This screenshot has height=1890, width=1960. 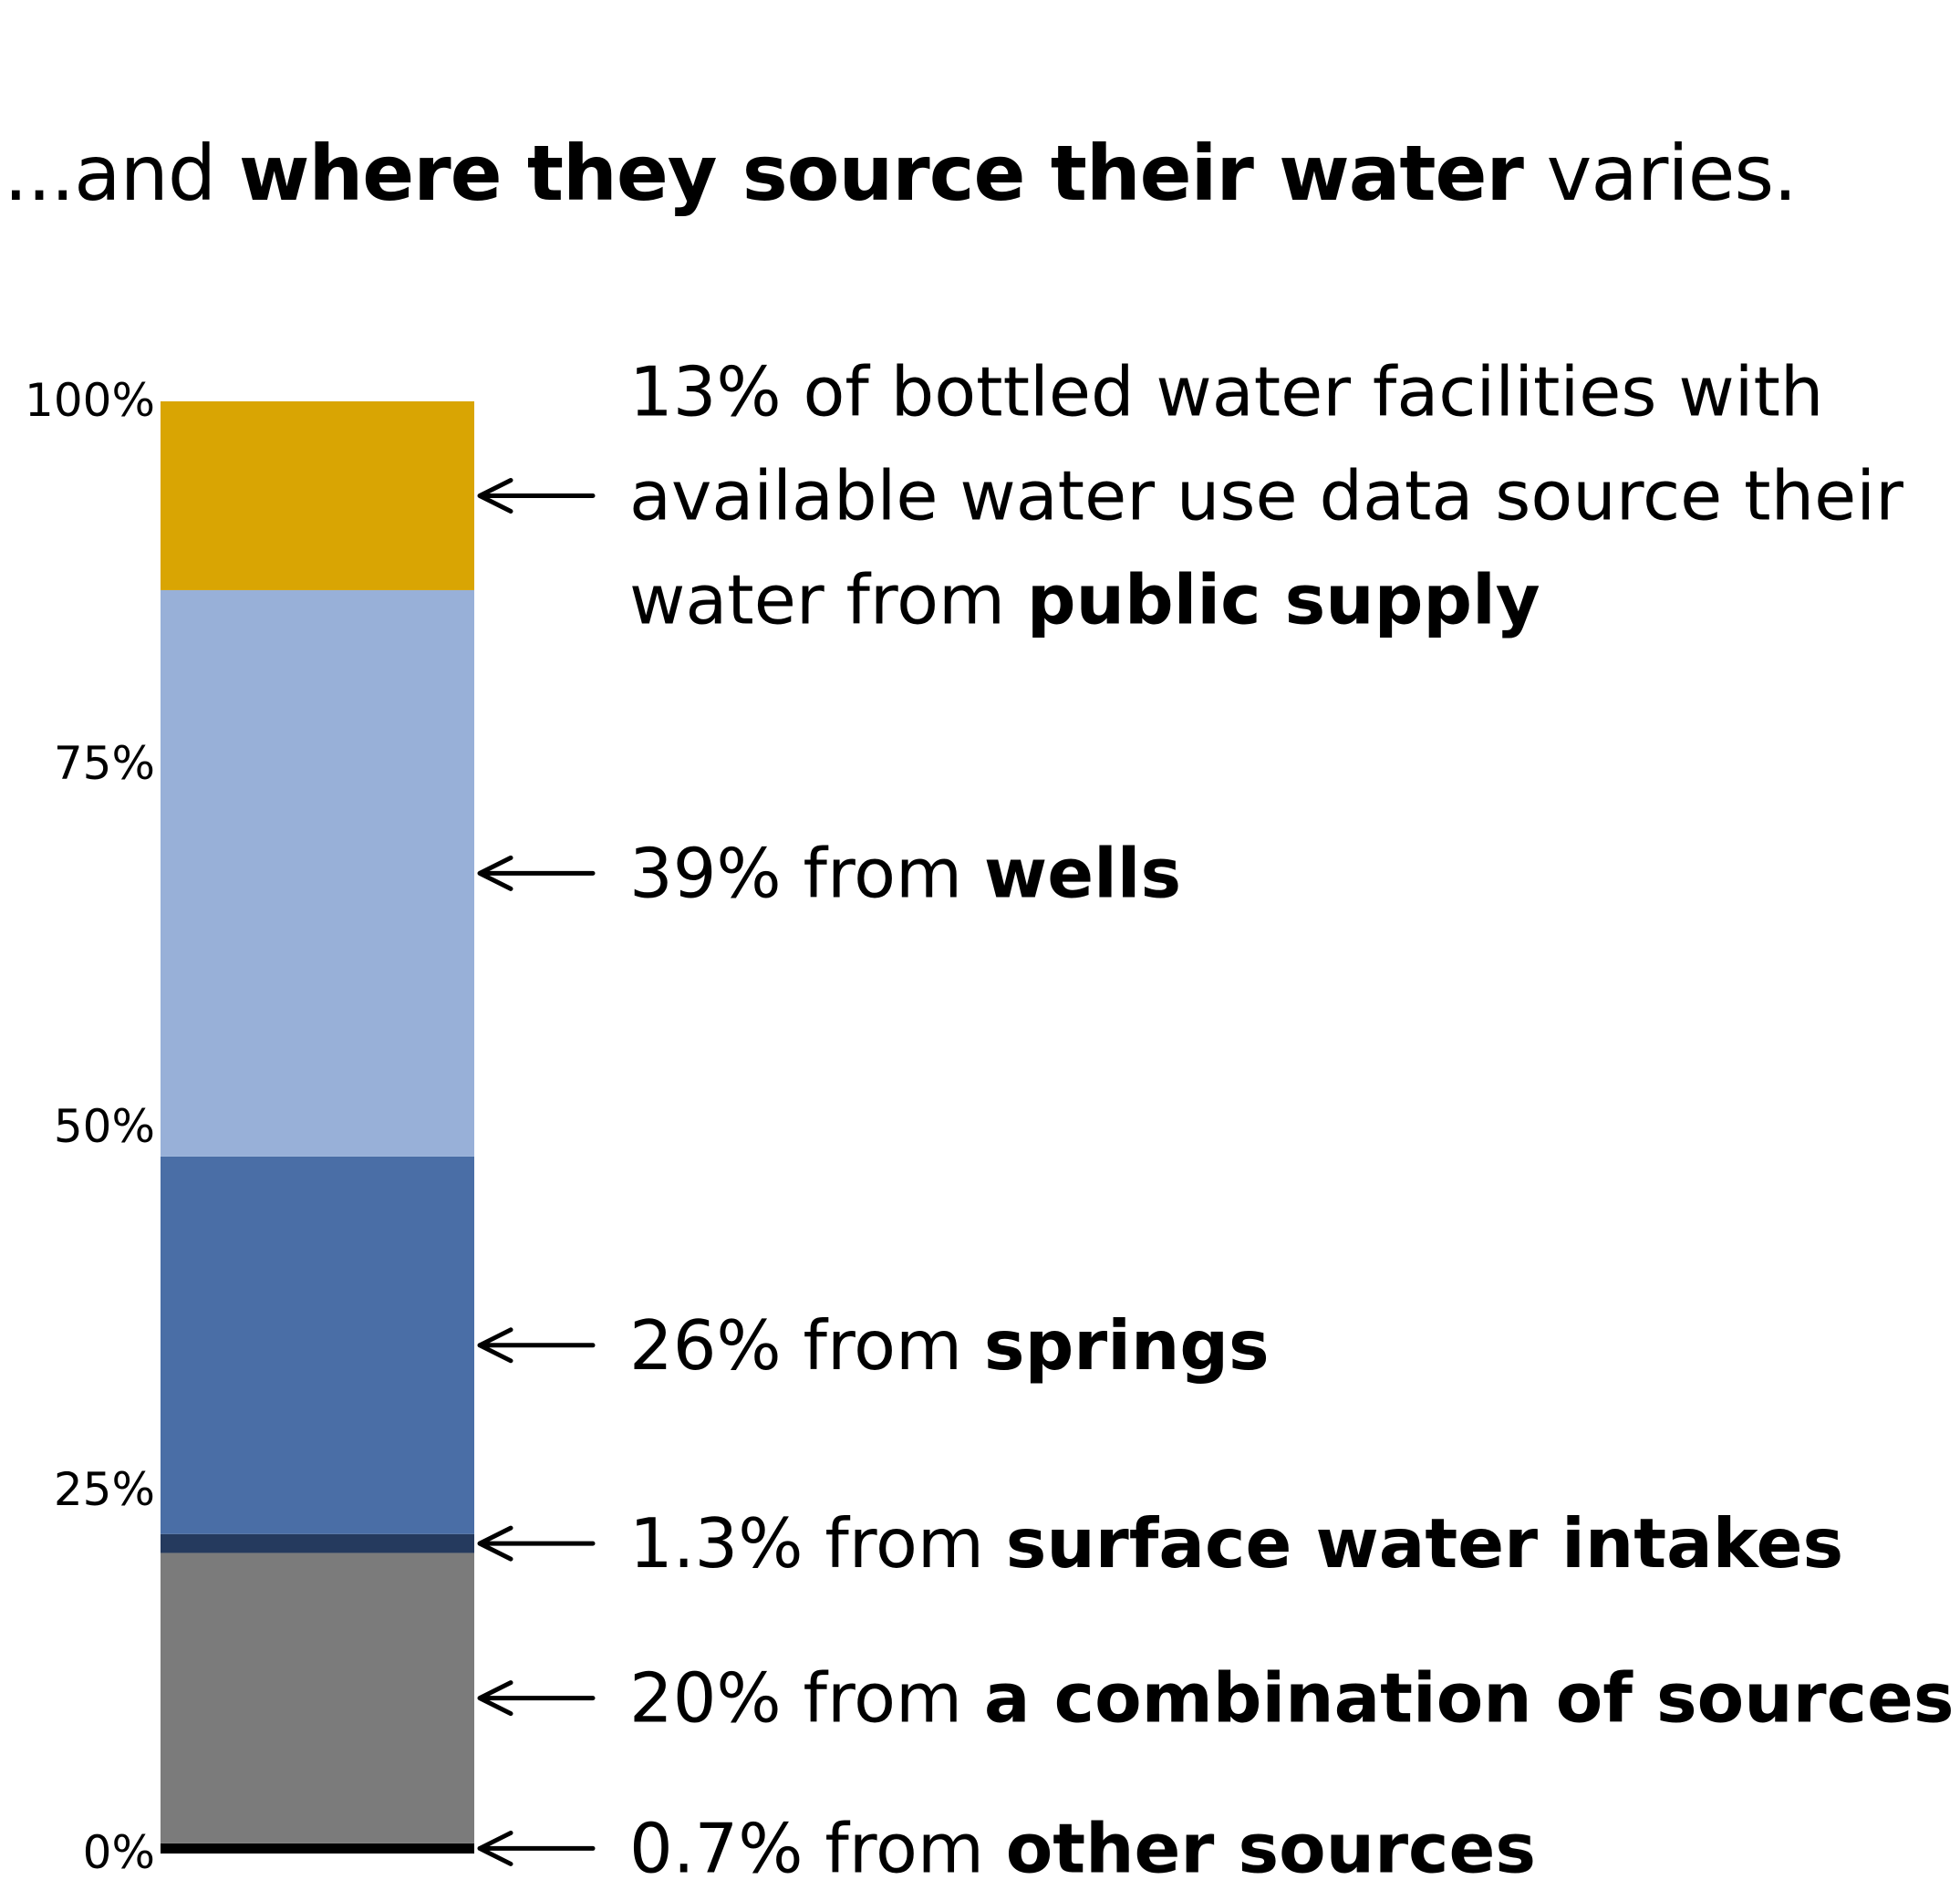 I want to click on y-tick-label: 50%, so click(x=104, y=1126).